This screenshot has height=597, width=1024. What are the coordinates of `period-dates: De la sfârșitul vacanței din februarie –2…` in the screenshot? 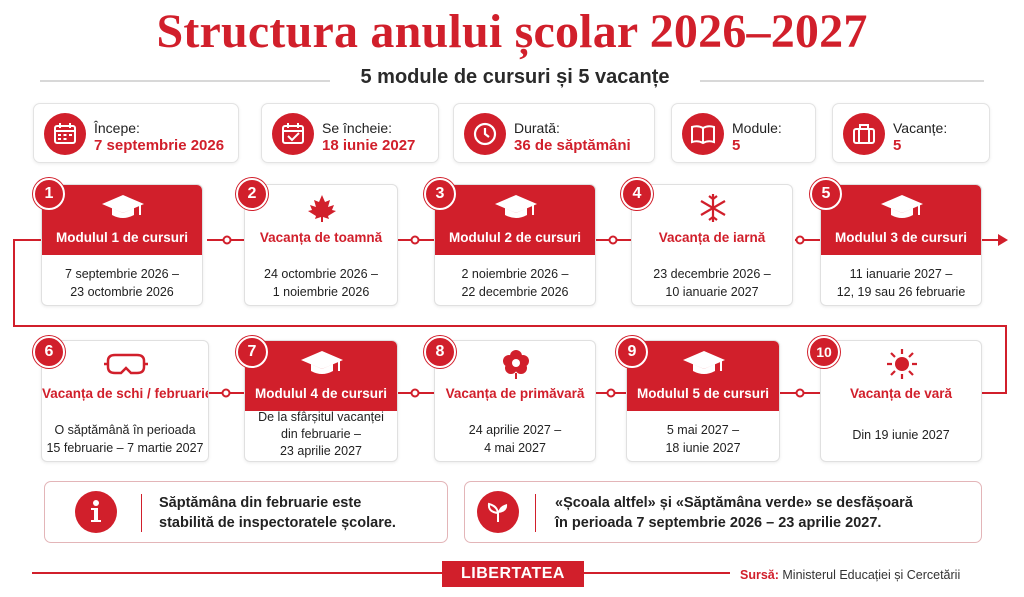 It's located at (321, 434).